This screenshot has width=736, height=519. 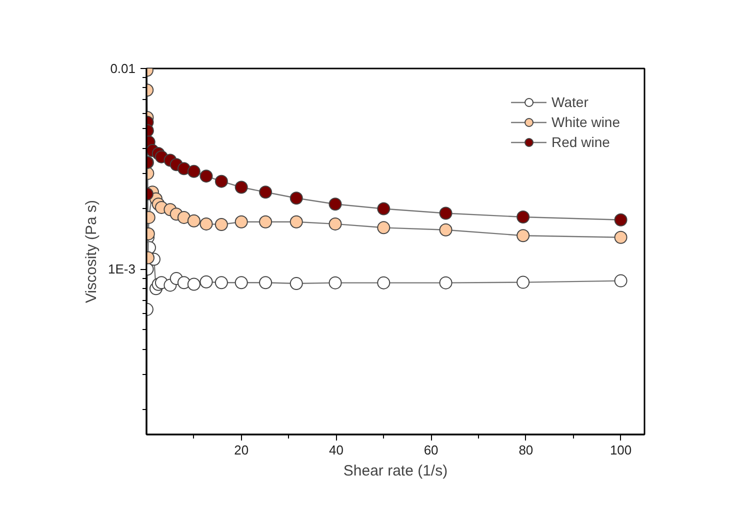 What do you see at coordinates (570, 102) in the screenshot?
I see `legend-label: Water` at bounding box center [570, 102].